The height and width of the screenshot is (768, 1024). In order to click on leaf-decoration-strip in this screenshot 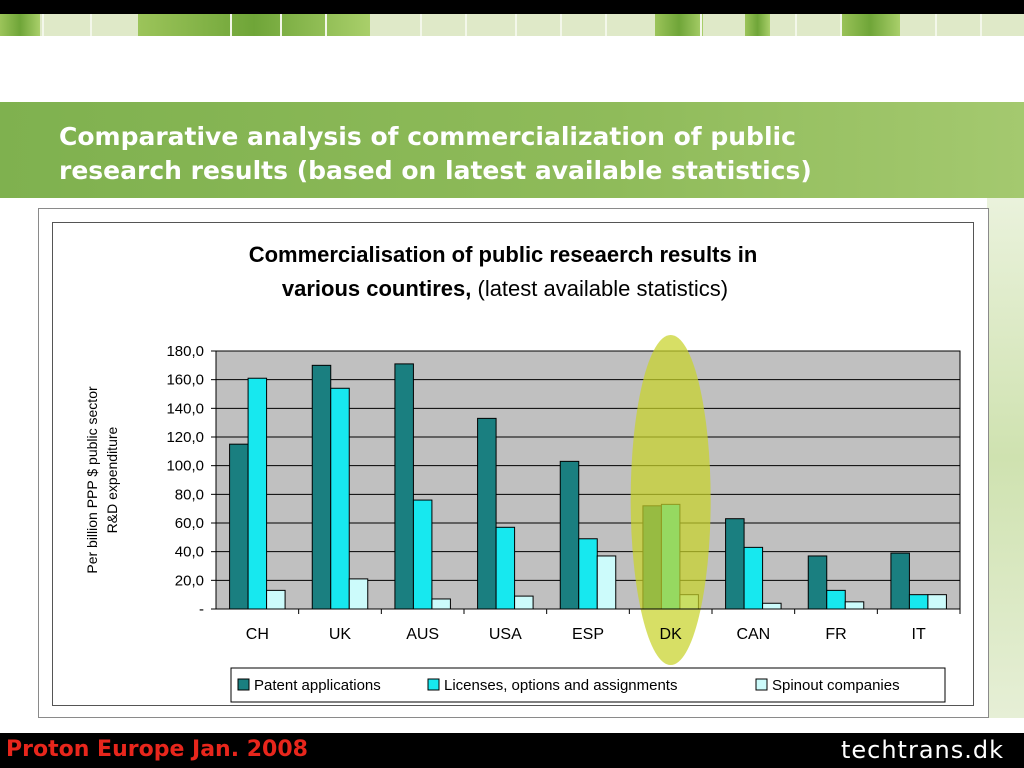, I will do `click(512, 25)`.